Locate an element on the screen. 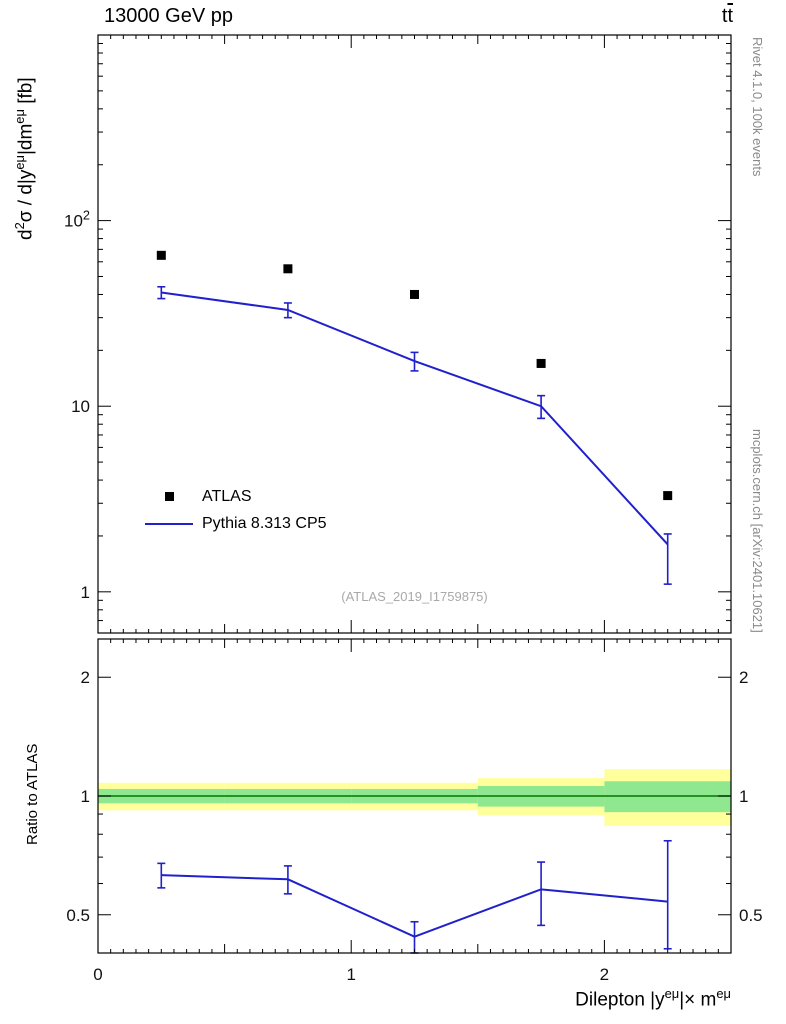 The width and height of the screenshot is (786, 1024). legend-item-atlas: ATLAS is located at coordinates (234, 496).